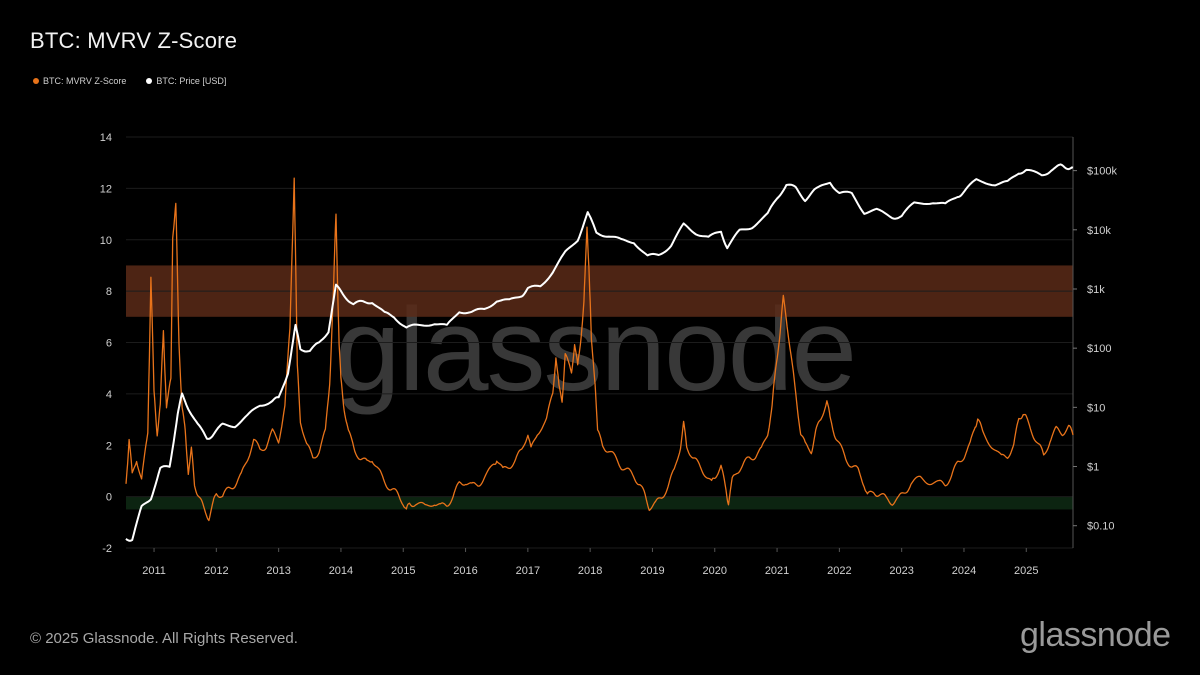 This screenshot has height=675, width=1200. I want to click on legend-label-price: BTC: Price [USD], so click(191, 81).